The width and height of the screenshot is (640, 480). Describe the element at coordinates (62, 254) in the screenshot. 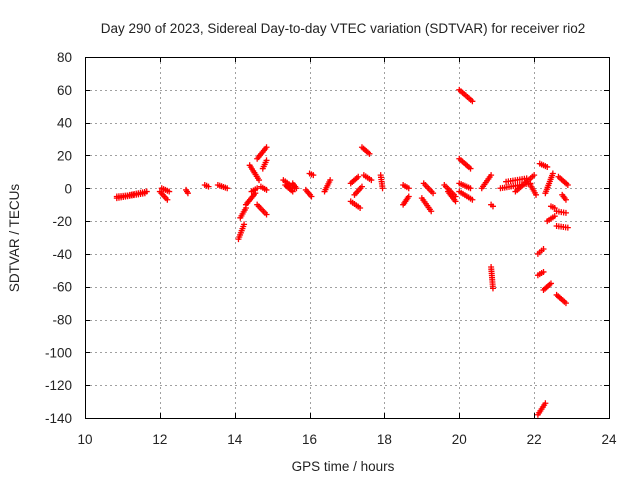

I see `y-tick-label: -40` at that location.